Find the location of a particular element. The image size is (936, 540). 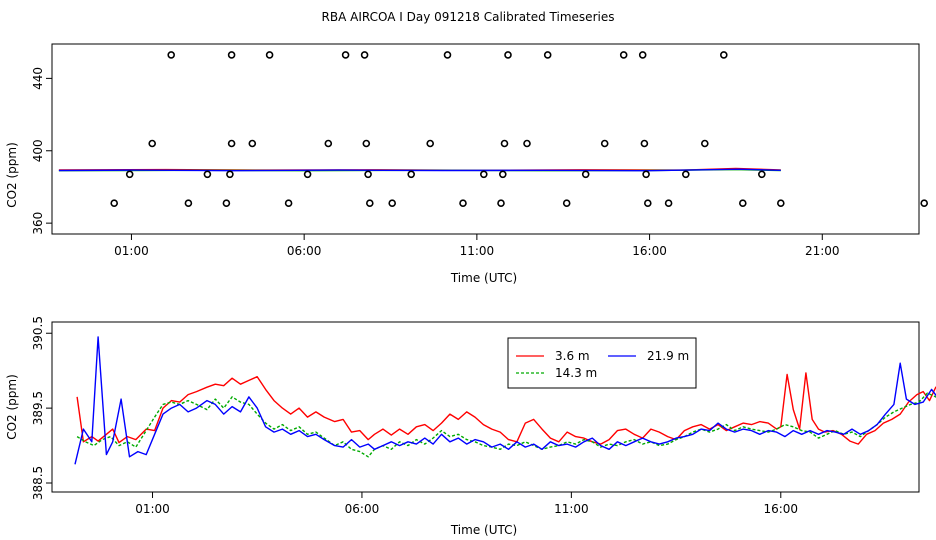

series-line-3-6-m is located at coordinates (506, 408).